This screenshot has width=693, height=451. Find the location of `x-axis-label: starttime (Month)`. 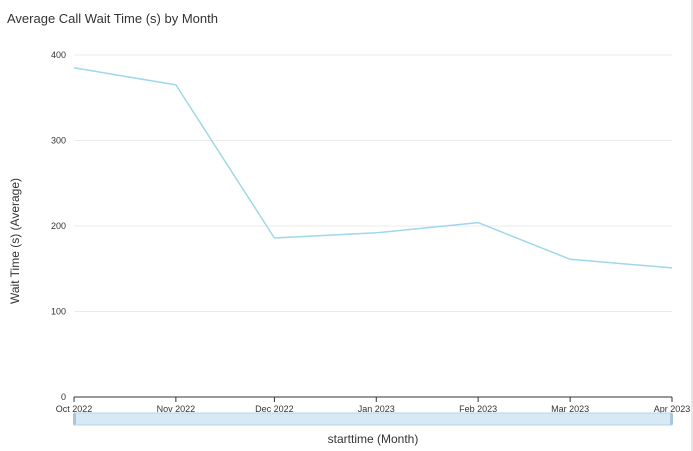

x-axis-label: starttime (Month) is located at coordinates (373, 439).